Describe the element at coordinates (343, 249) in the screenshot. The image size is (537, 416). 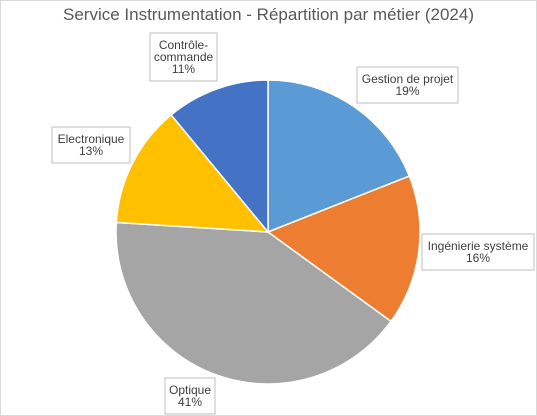
I see `pie-slice-ingenierie-systeme` at that location.